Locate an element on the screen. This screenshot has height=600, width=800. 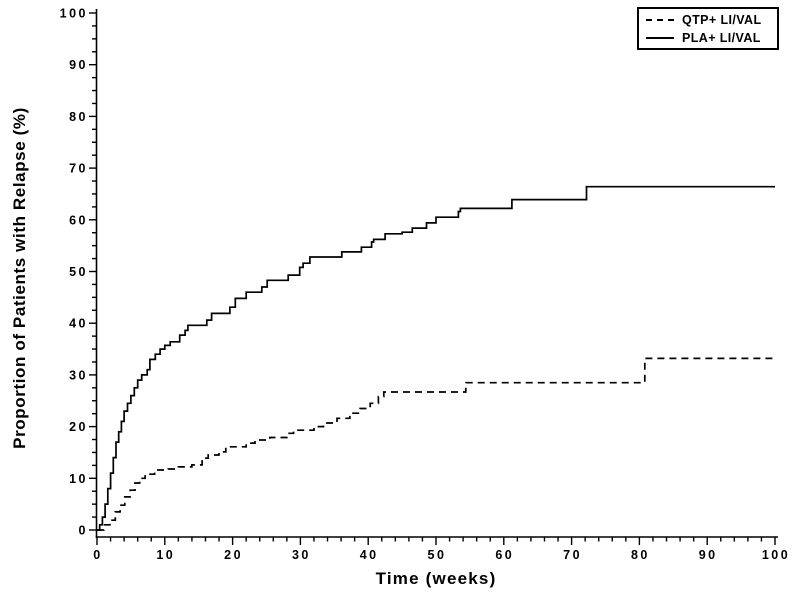
legend-item-pla: PLA+ LI/VAL is located at coordinates (709, 38).